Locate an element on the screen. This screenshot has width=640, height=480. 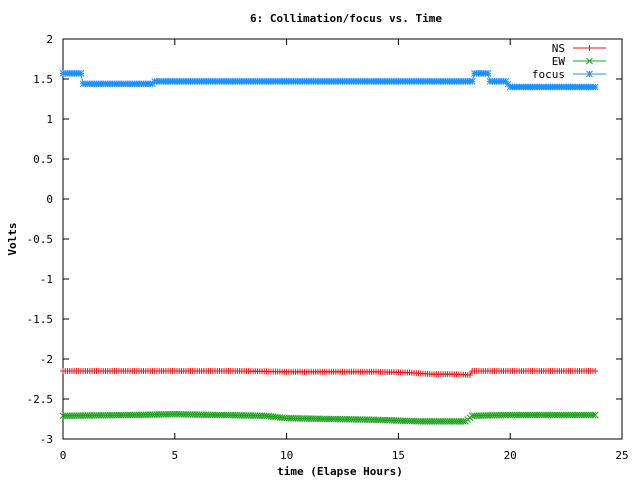
y-tick-label: -2.5 is located at coordinates (40, 399).